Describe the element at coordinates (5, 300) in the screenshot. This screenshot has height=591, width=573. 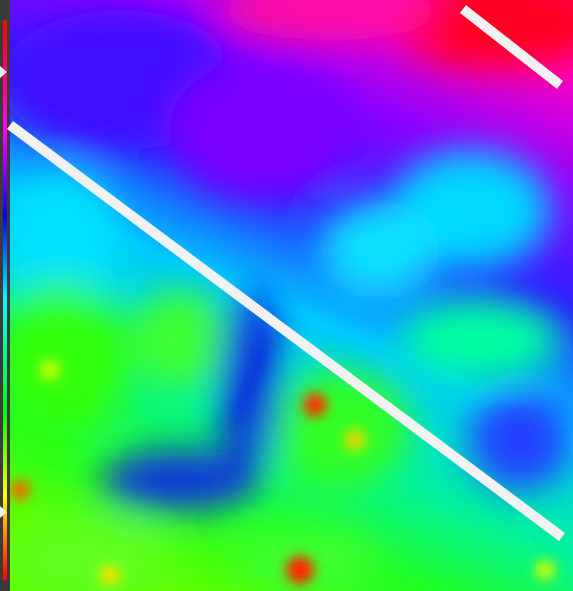
I see `color-scale` at that location.